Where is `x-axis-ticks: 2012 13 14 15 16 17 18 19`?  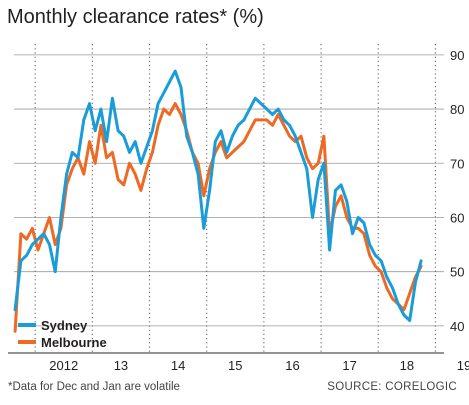
x-axis-ticks: 2012 13 14 15 16 17 18 19 is located at coordinates (259, 365).